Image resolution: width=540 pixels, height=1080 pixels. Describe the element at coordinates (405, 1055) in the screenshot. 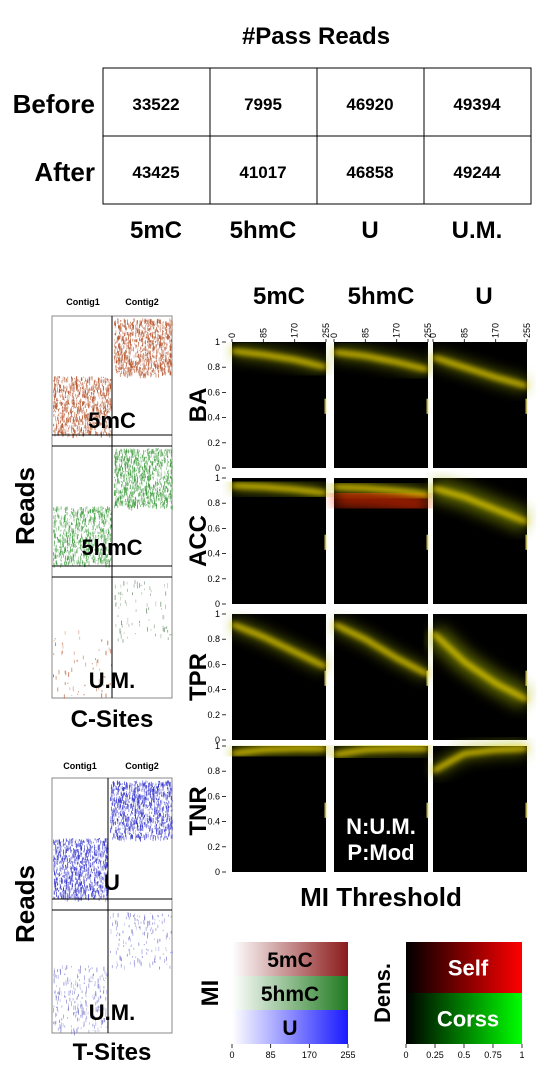

I see `density-legend-tick-label: 0` at that location.